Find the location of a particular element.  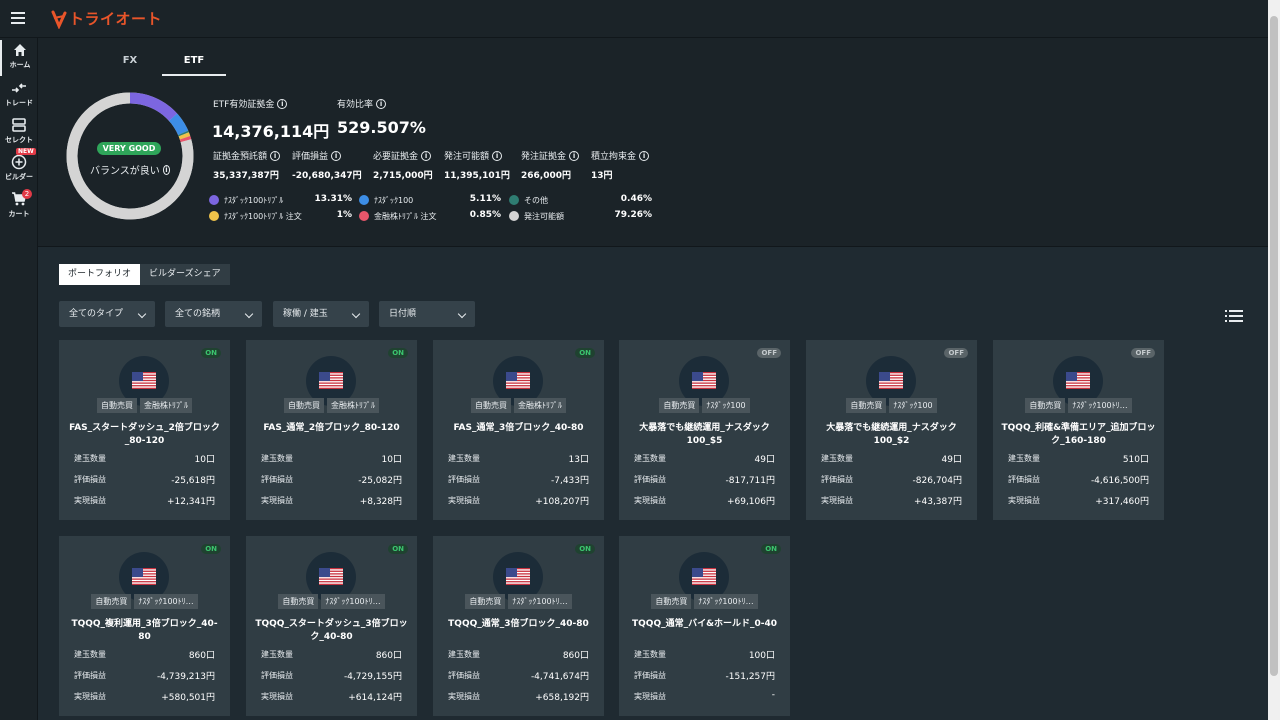

logo: トライオート is located at coordinates (106, 18).